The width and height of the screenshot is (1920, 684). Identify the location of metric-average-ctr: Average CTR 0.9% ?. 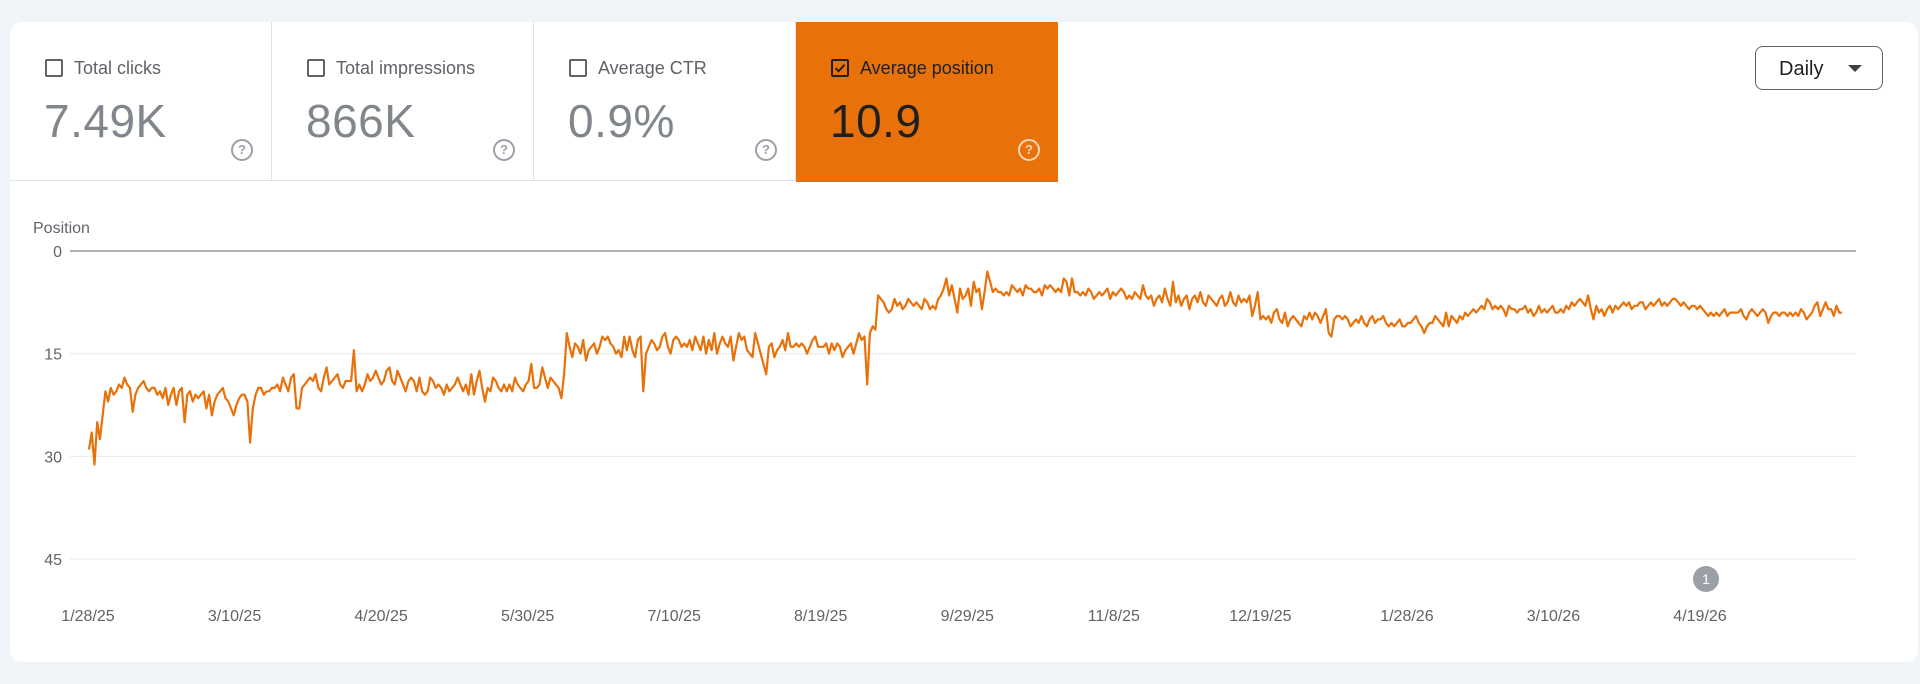
(665, 101).